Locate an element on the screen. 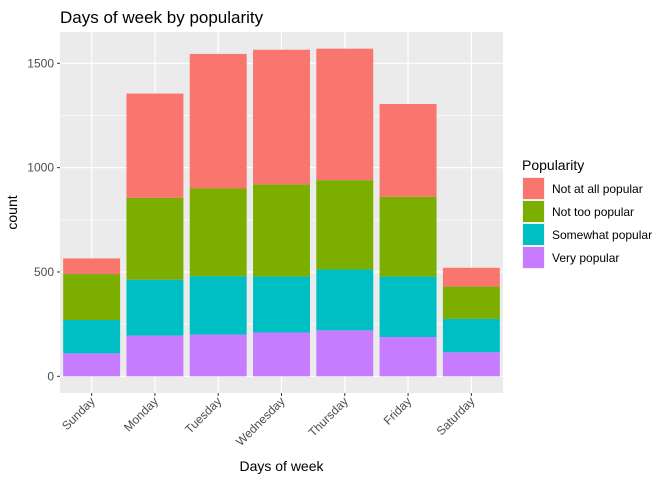  y-axis-ticks: 0 500 1000 1500 is located at coordinates (43, 219).